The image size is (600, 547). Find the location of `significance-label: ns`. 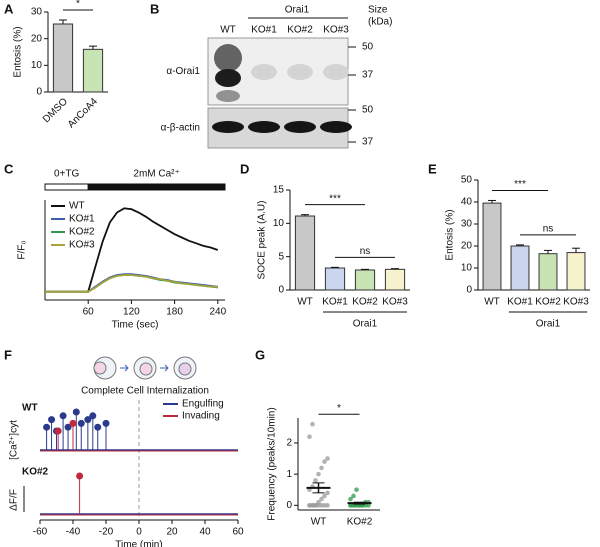

significance-label: ns is located at coordinates (548, 229).